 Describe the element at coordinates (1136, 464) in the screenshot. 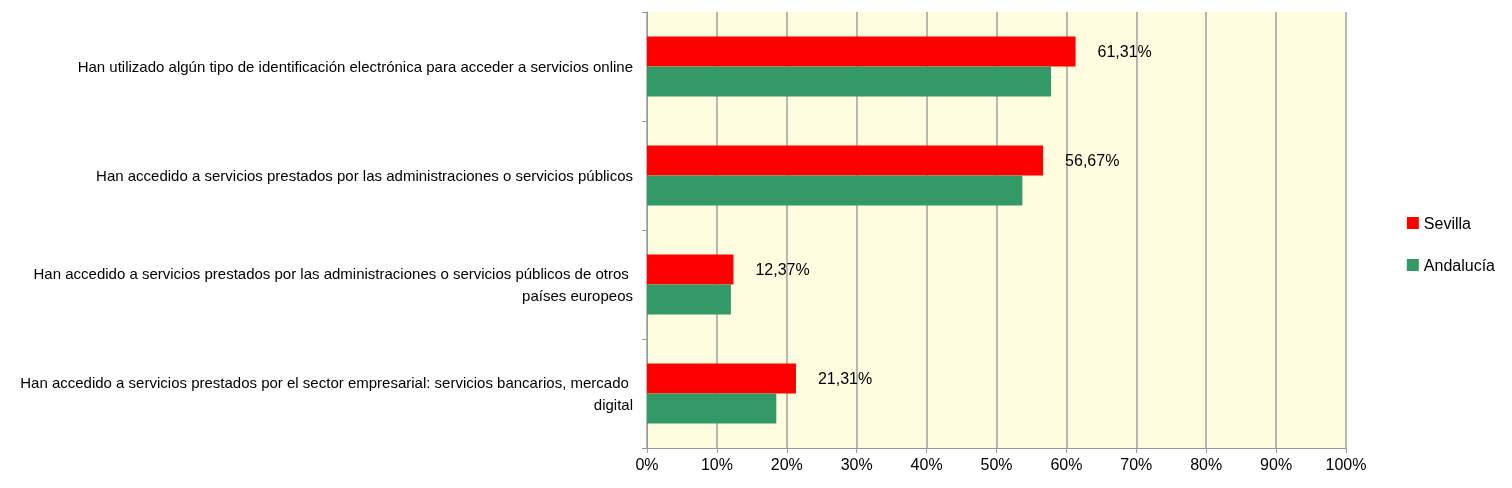

I see `x-tick-label: 70%` at that location.